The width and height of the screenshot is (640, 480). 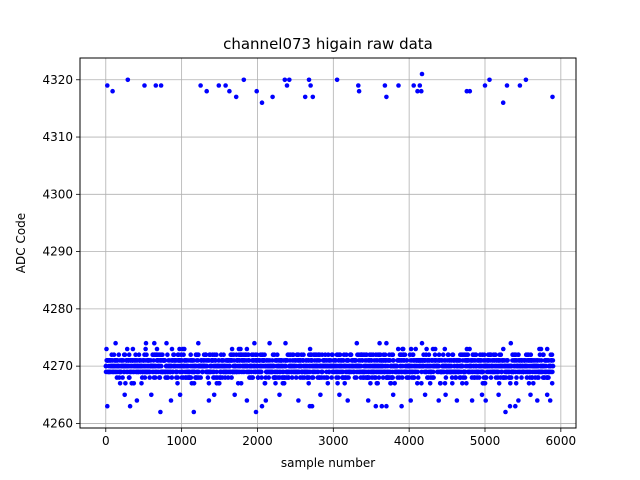 What do you see at coordinates (57, 309) in the screenshot?
I see `y-tick-label: 4280` at bounding box center [57, 309].